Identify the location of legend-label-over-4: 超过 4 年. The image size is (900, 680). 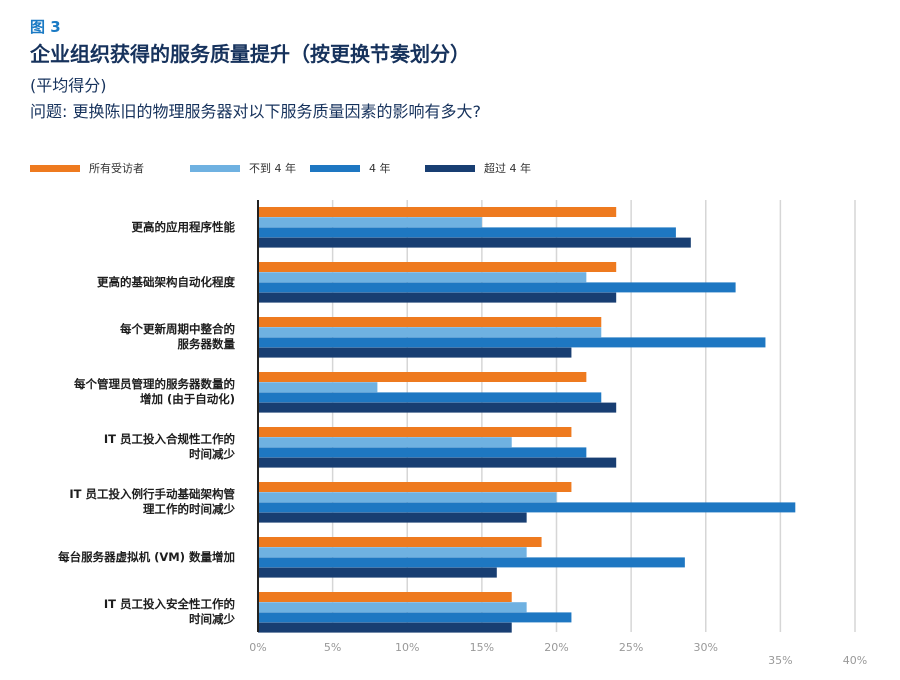
(507, 168).